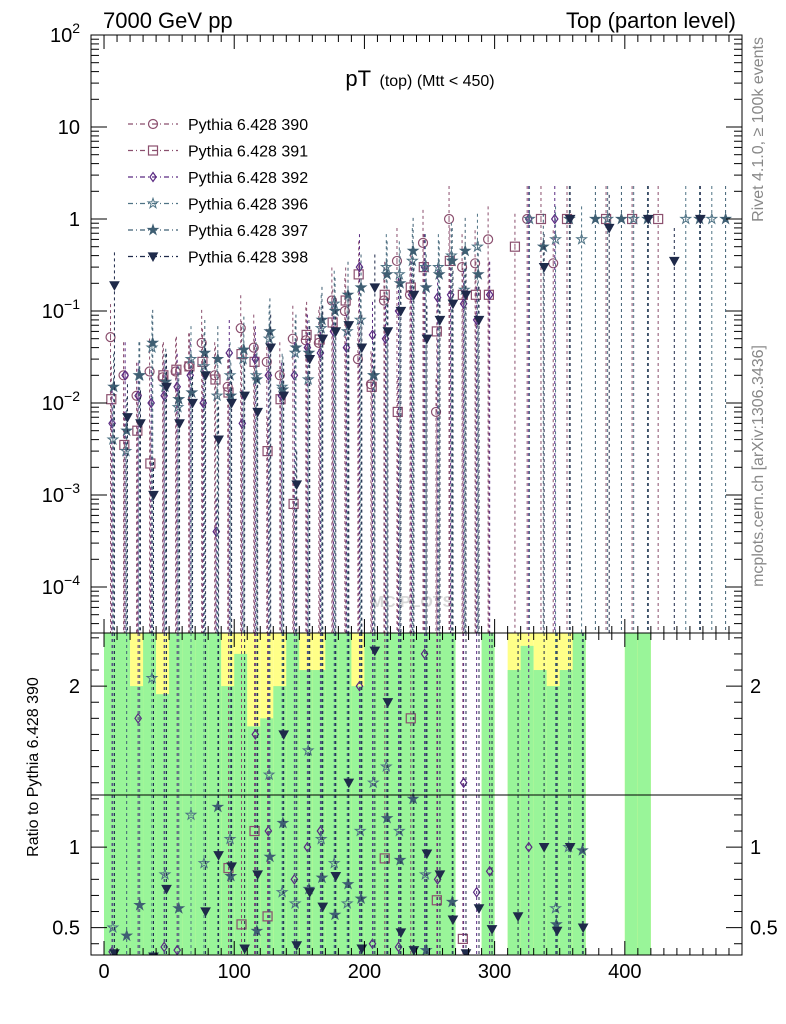 The height and width of the screenshot is (1024, 786). Describe the element at coordinates (764, 929) in the screenshot. I see `y-tick-label-ratio-right-0.5: 0.5` at that location.